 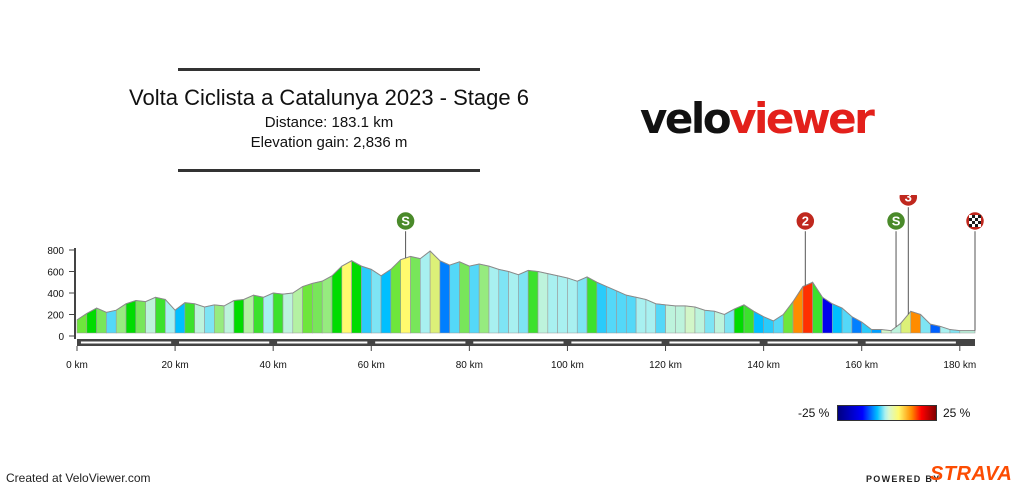 I want to click on veloviewer-logo: veloviewer, so click(x=757, y=118).